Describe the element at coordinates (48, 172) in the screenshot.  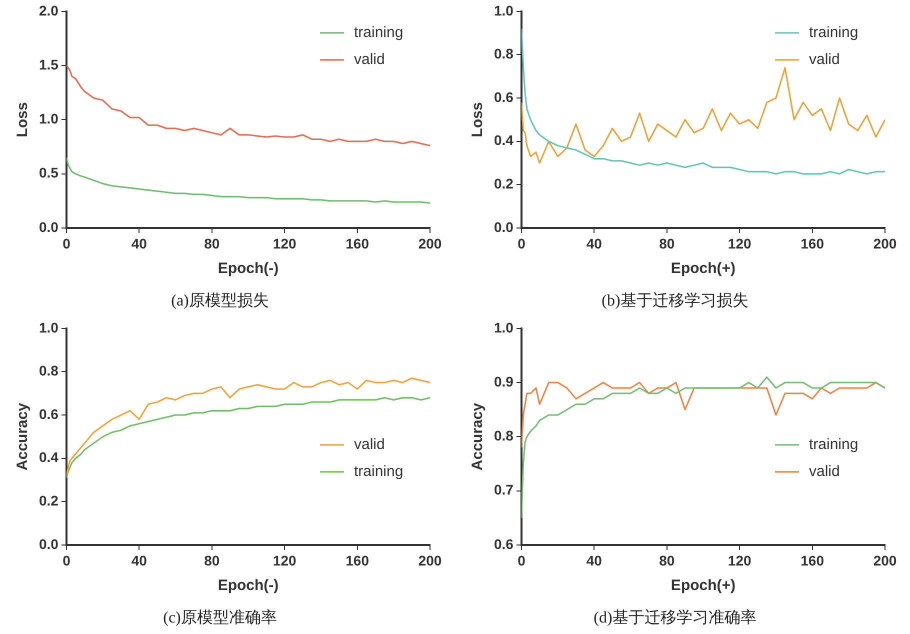
I see `y-tick-label: 0.5` at that location.